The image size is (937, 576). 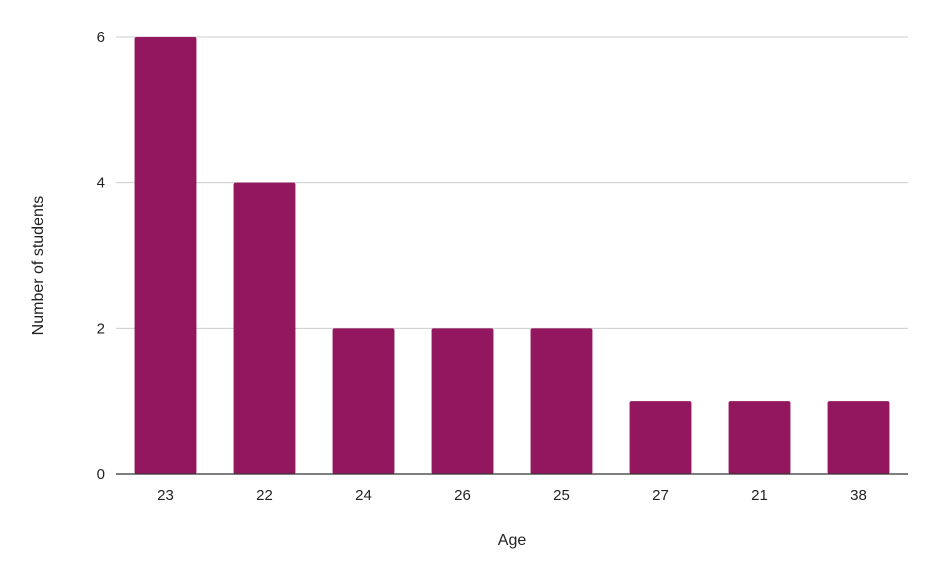 I want to click on y-axis-title: Number of students, so click(x=38, y=266).